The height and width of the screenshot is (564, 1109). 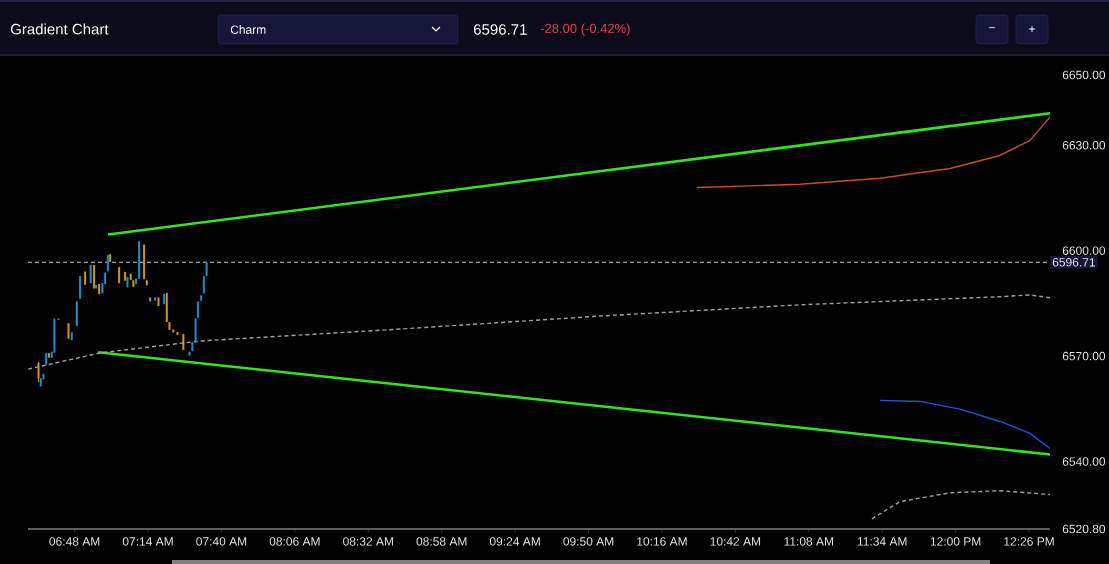 What do you see at coordinates (1084, 145) in the screenshot?
I see `y-tick-label: 6630.00` at bounding box center [1084, 145].